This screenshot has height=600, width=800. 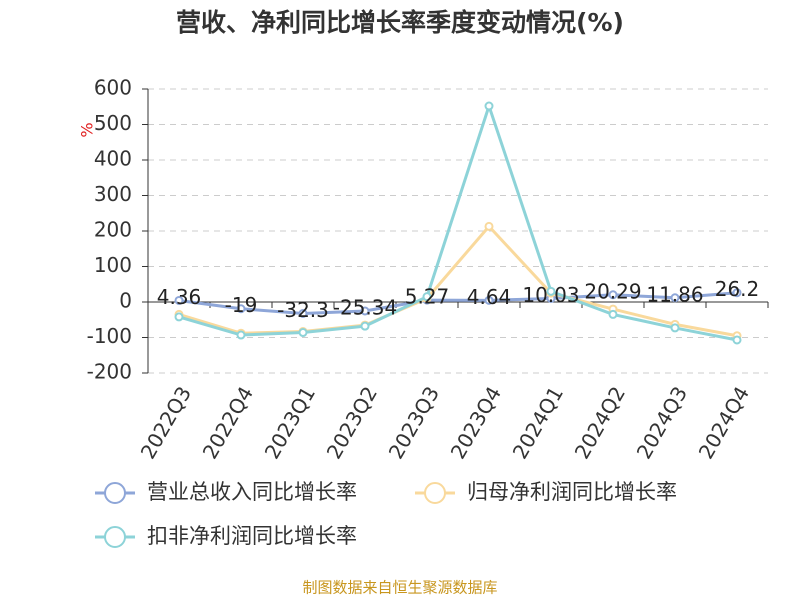 I want to click on y-tick-label: 0, so click(x=125, y=301).